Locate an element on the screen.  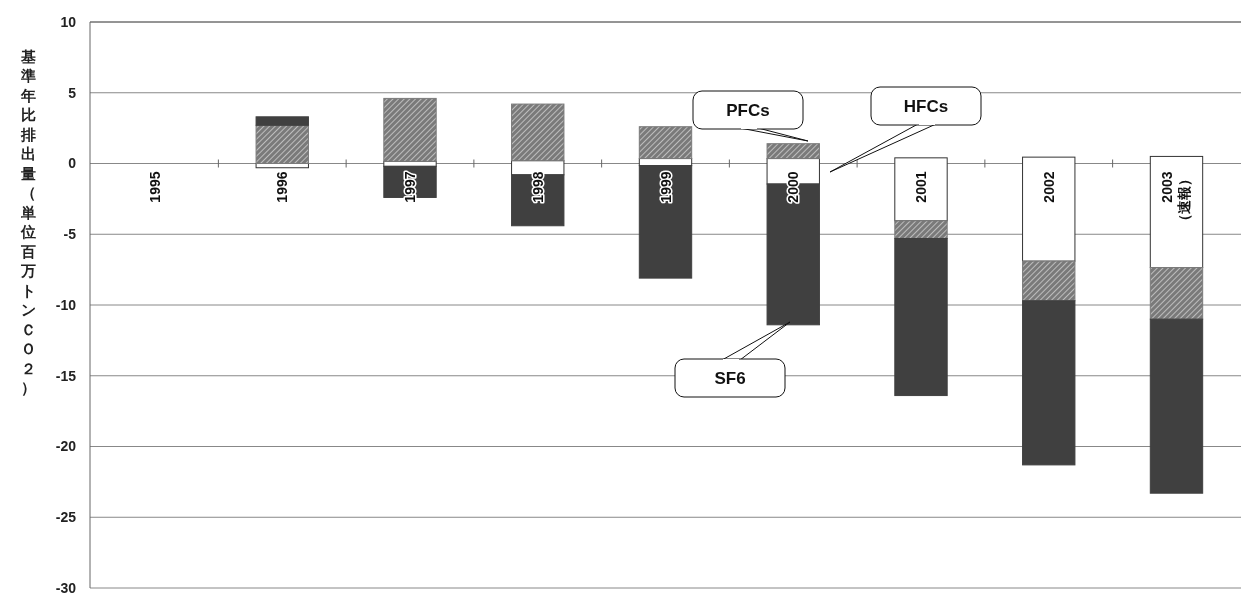
y-tick-label: -20 is located at coordinates (66, 446).